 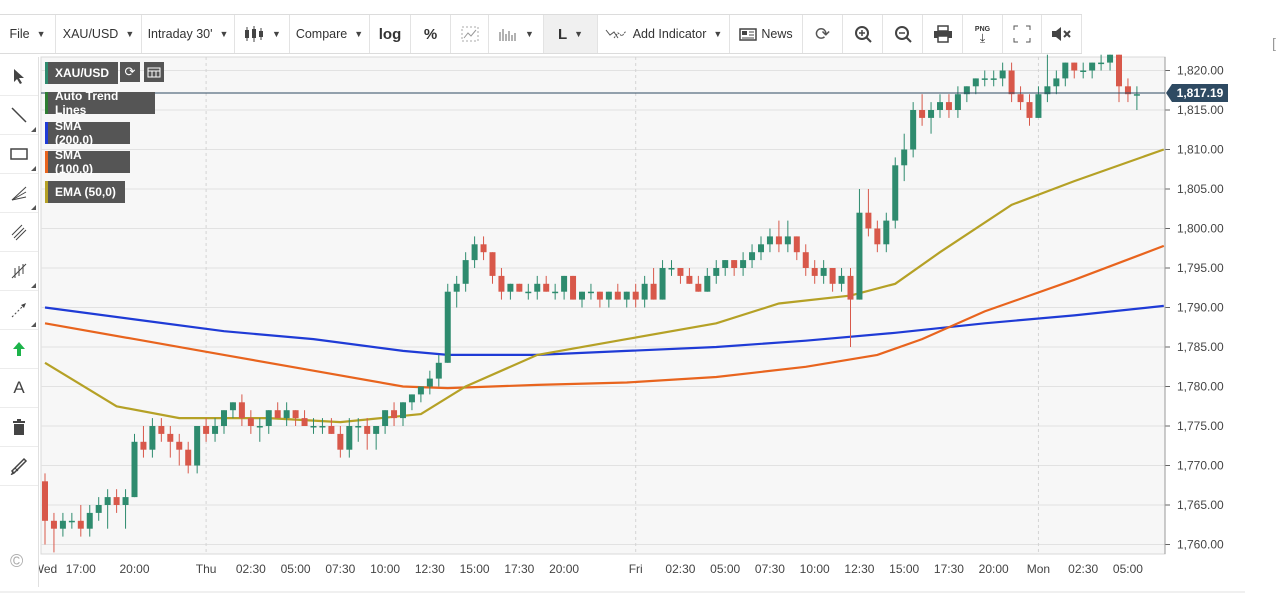 I want to click on settings-list-icon, so click(x=154, y=72).